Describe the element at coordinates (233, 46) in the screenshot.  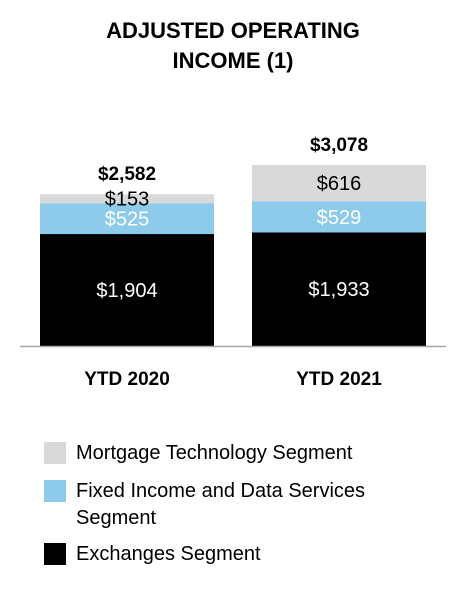
I see `chart-title: ADJUSTED OPERATING INCOME (1)` at that location.